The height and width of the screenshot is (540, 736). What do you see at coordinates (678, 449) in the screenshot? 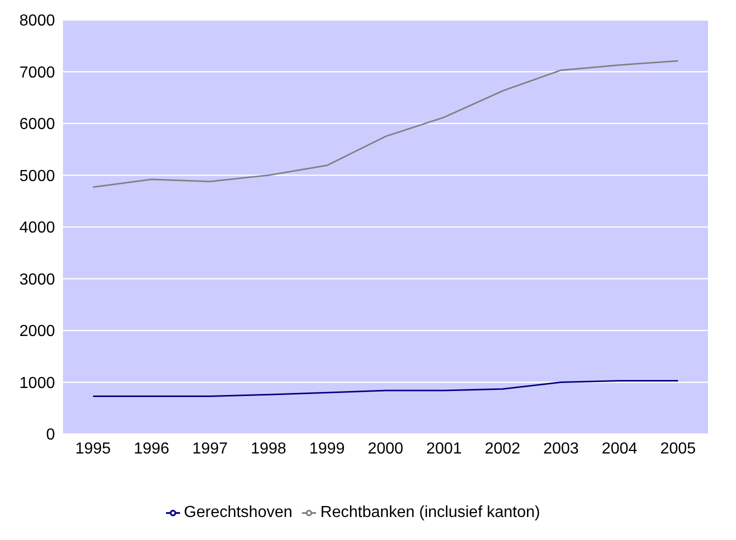
I see `x-tick-label: 2005` at bounding box center [678, 449].